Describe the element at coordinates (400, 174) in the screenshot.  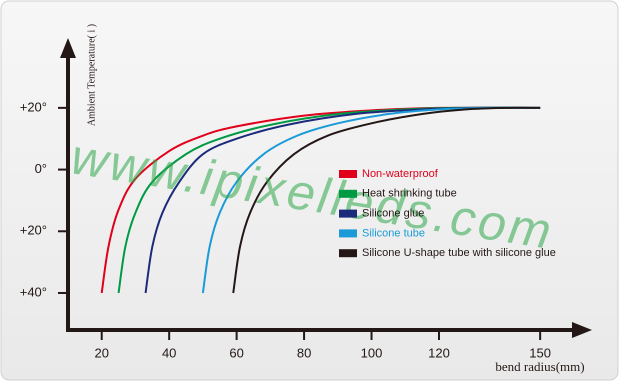
I see `legend-label: Non-waterproof` at that location.